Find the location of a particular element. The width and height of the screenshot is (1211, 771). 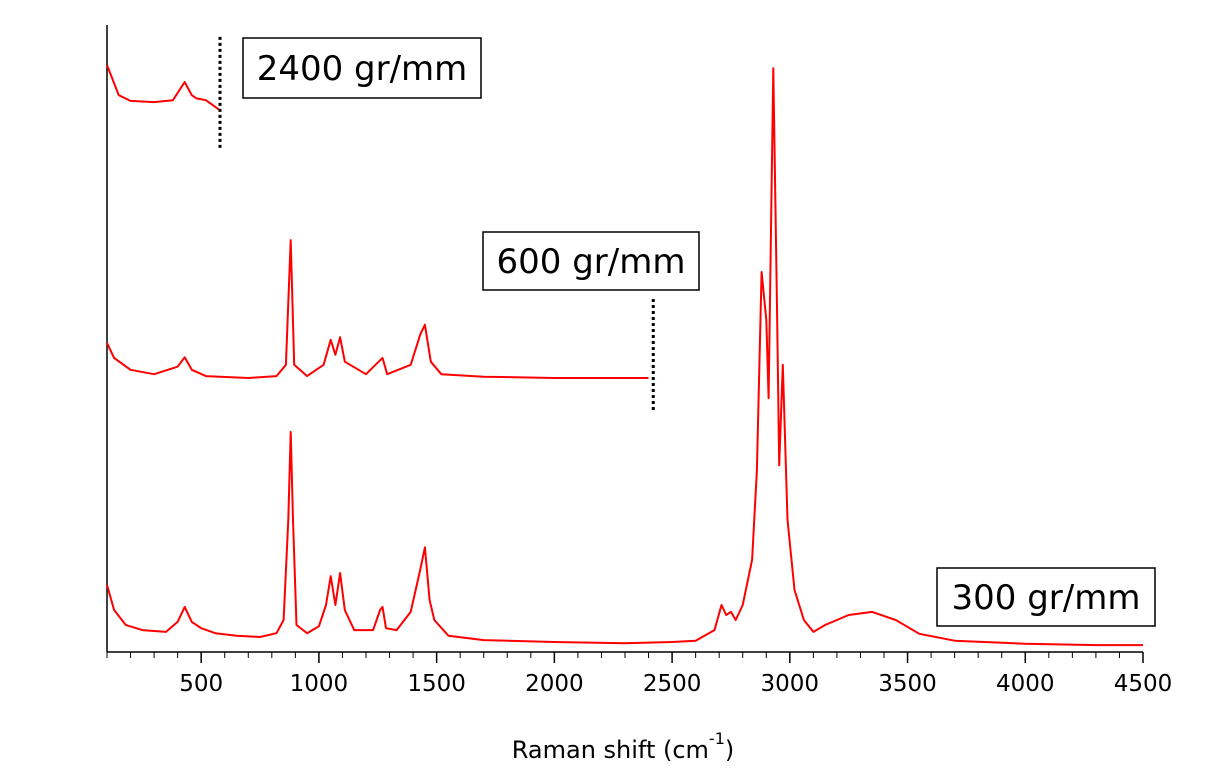

x-axis-label: Raman shift (cm-1) is located at coordinates (623, 746).